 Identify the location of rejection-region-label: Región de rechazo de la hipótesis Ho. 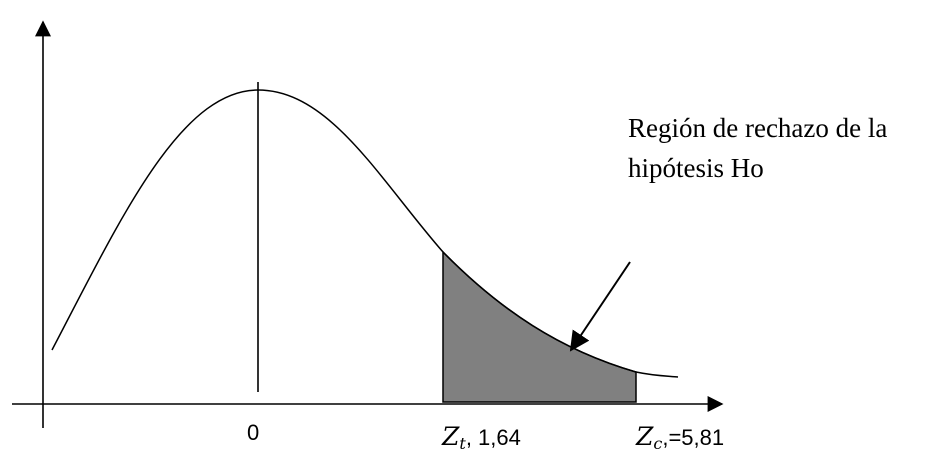
(785, 148).